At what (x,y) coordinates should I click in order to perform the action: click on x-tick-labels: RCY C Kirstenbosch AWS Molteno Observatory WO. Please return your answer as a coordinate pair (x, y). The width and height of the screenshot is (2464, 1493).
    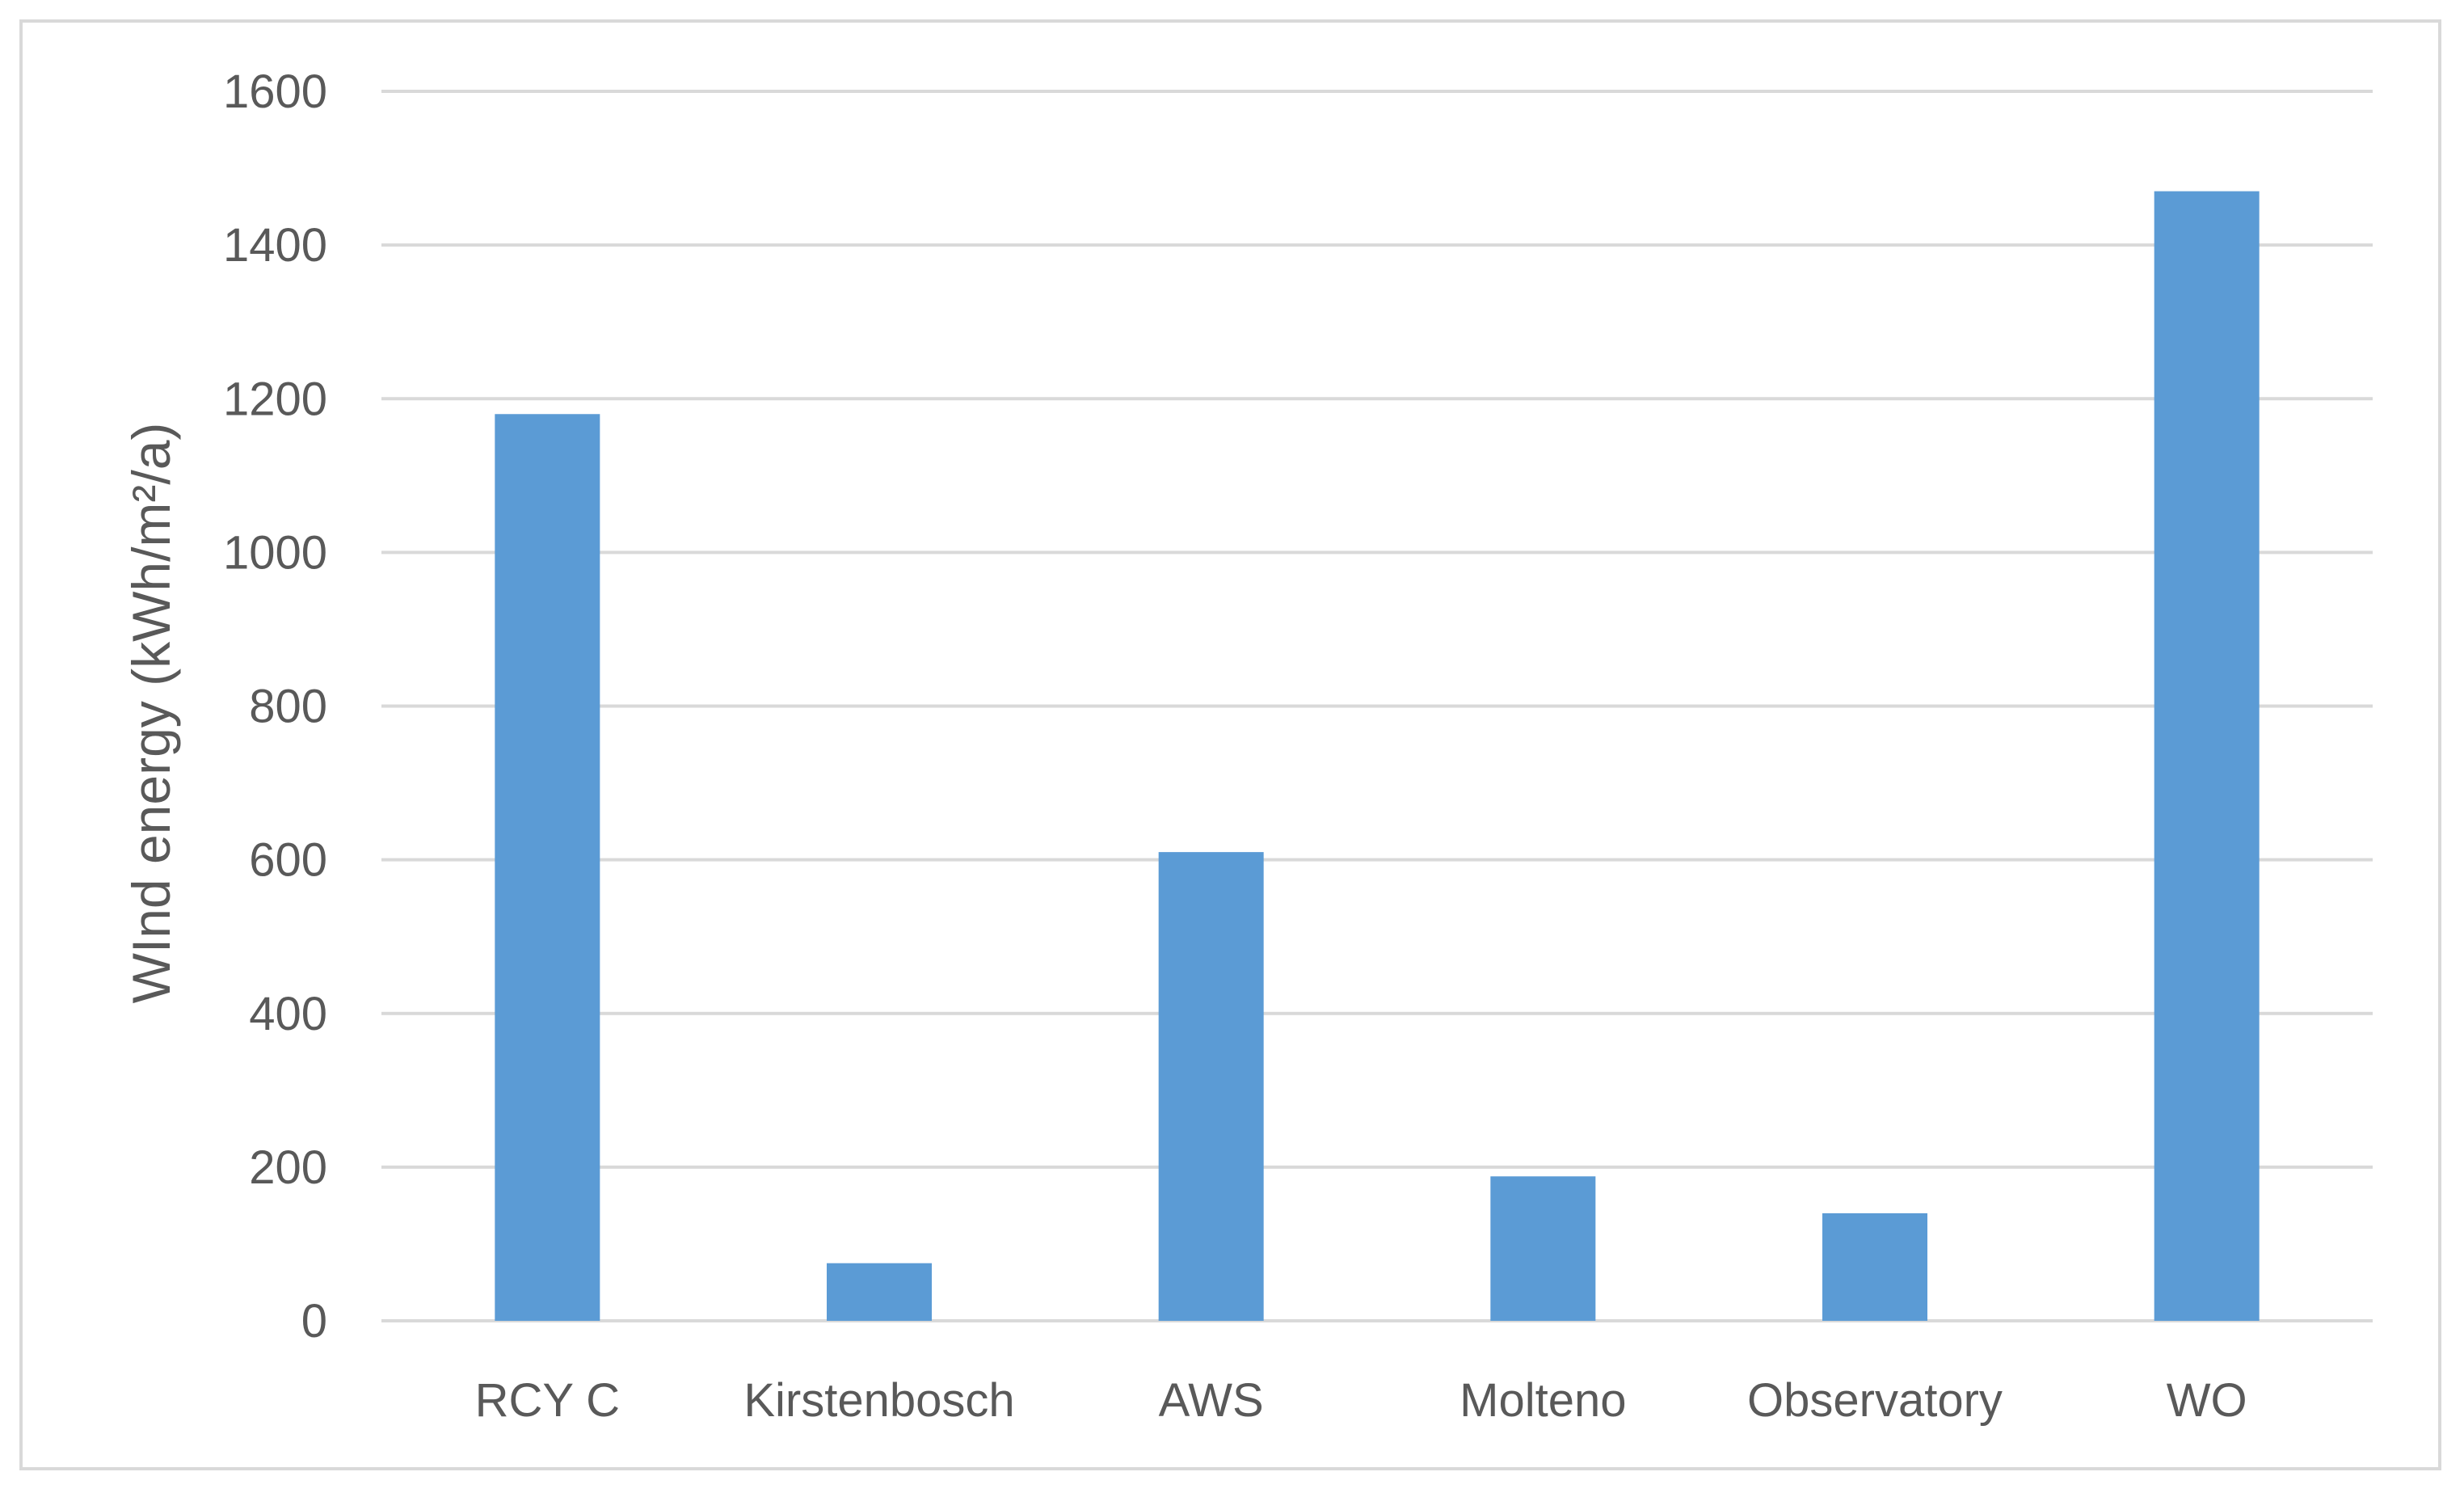
    Looking at the image, I should click on (1361, 1401).